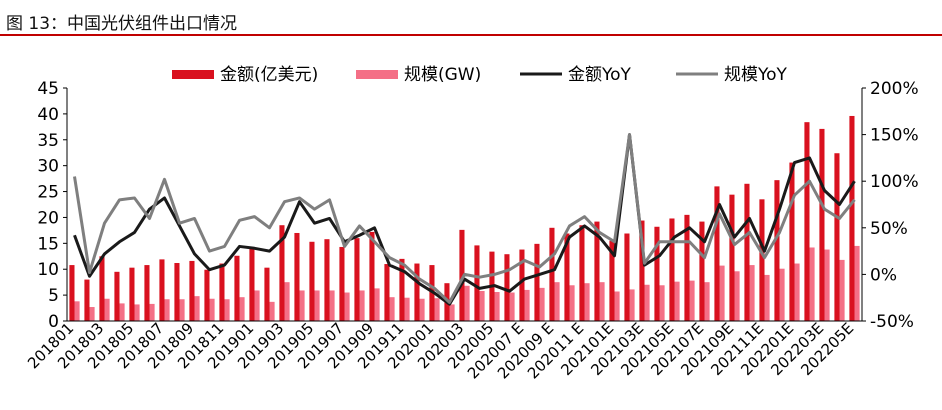 The height and width of the screenshot is (410, 942). I want to click on right-tick-label: 0%, so click(883, 275).